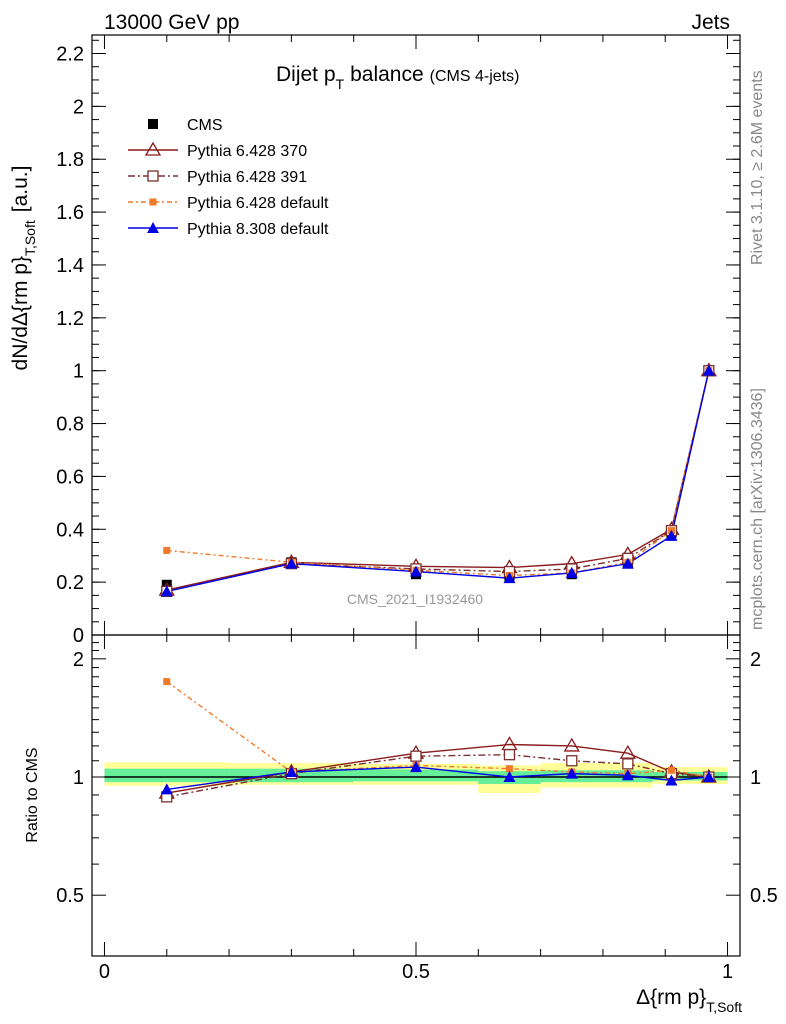 The image size is (786, 1024). Describe the element at coordinates (70, 425) in the screenshot. I see `main-y-tick-label: 0.8` at that location.